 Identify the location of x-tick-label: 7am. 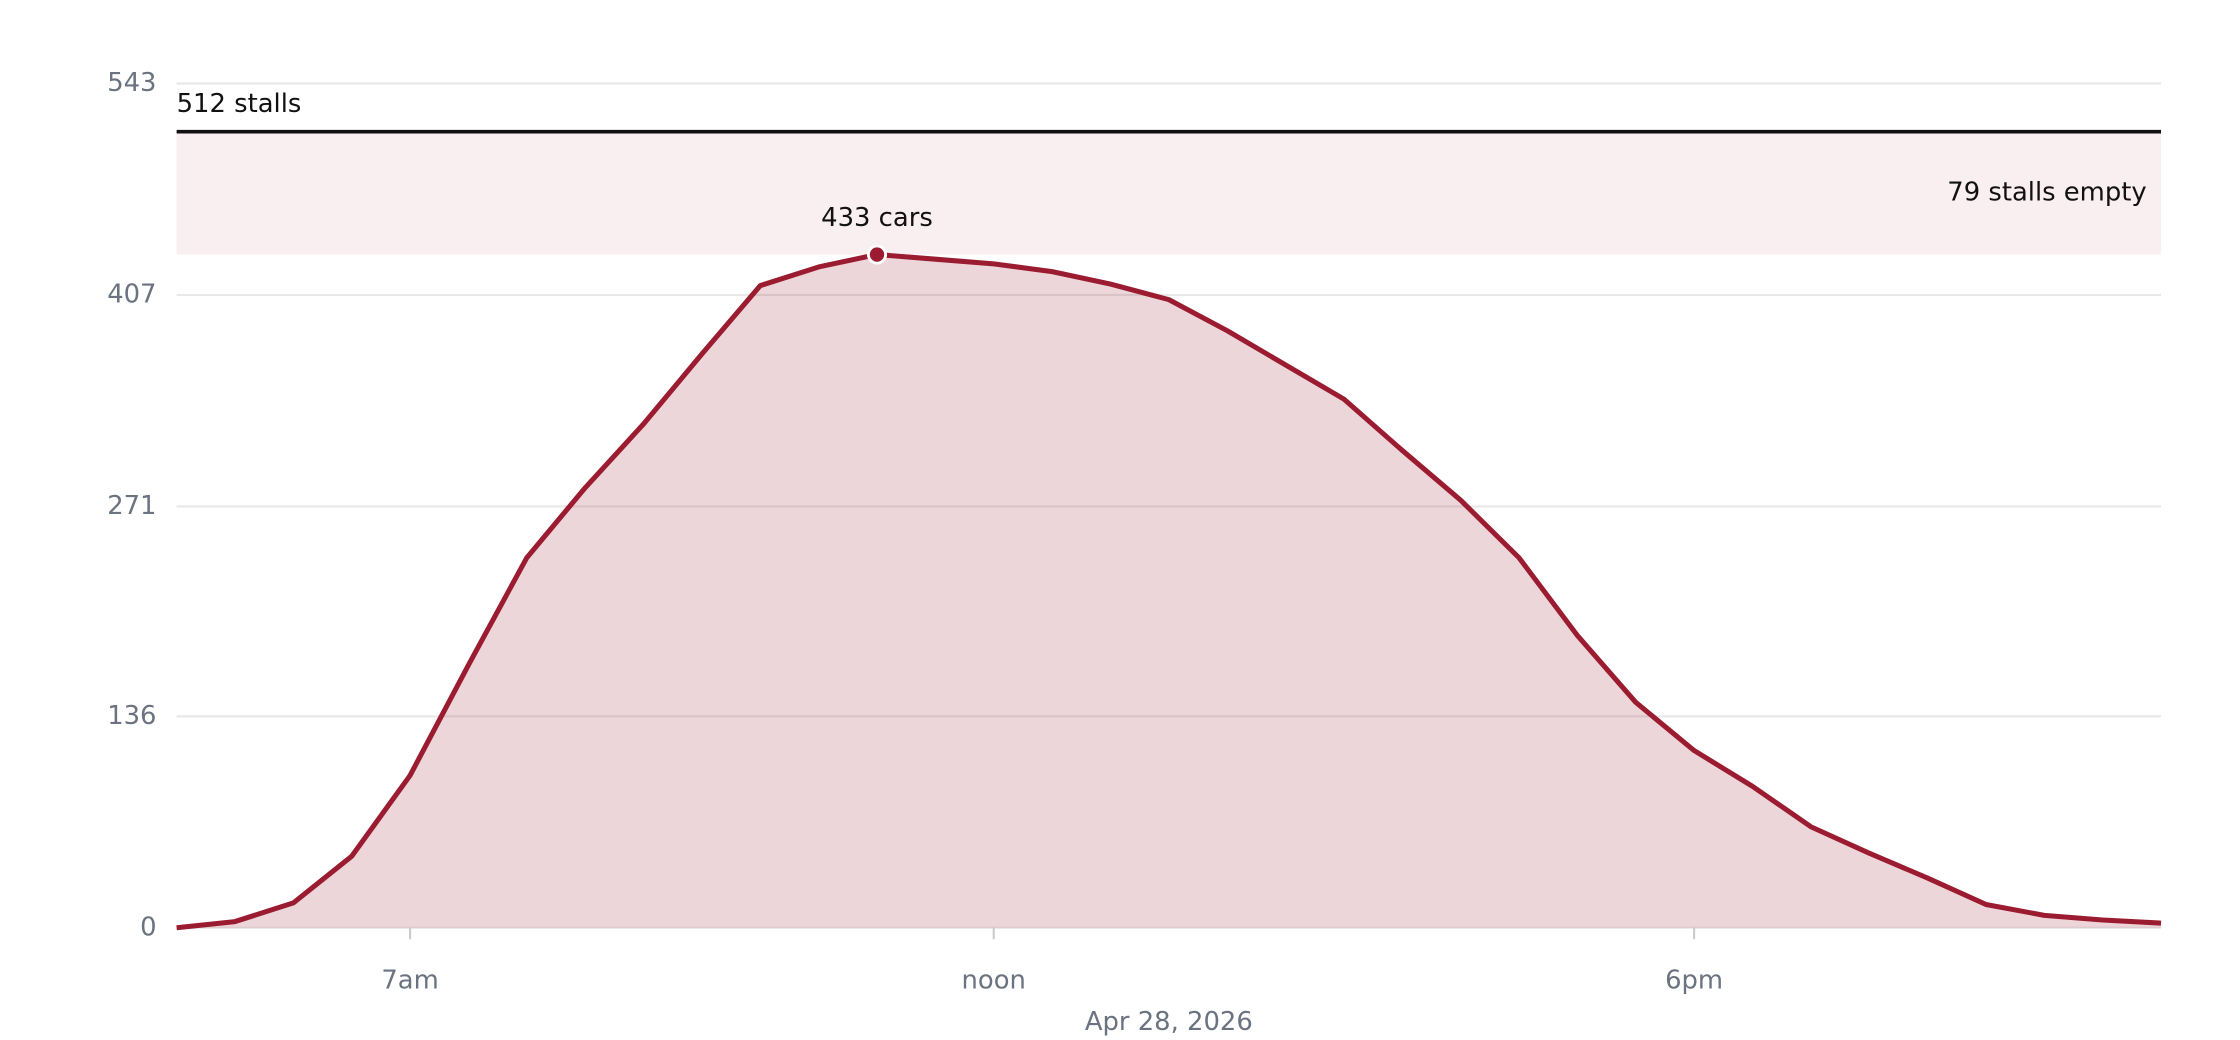
(409, 980).